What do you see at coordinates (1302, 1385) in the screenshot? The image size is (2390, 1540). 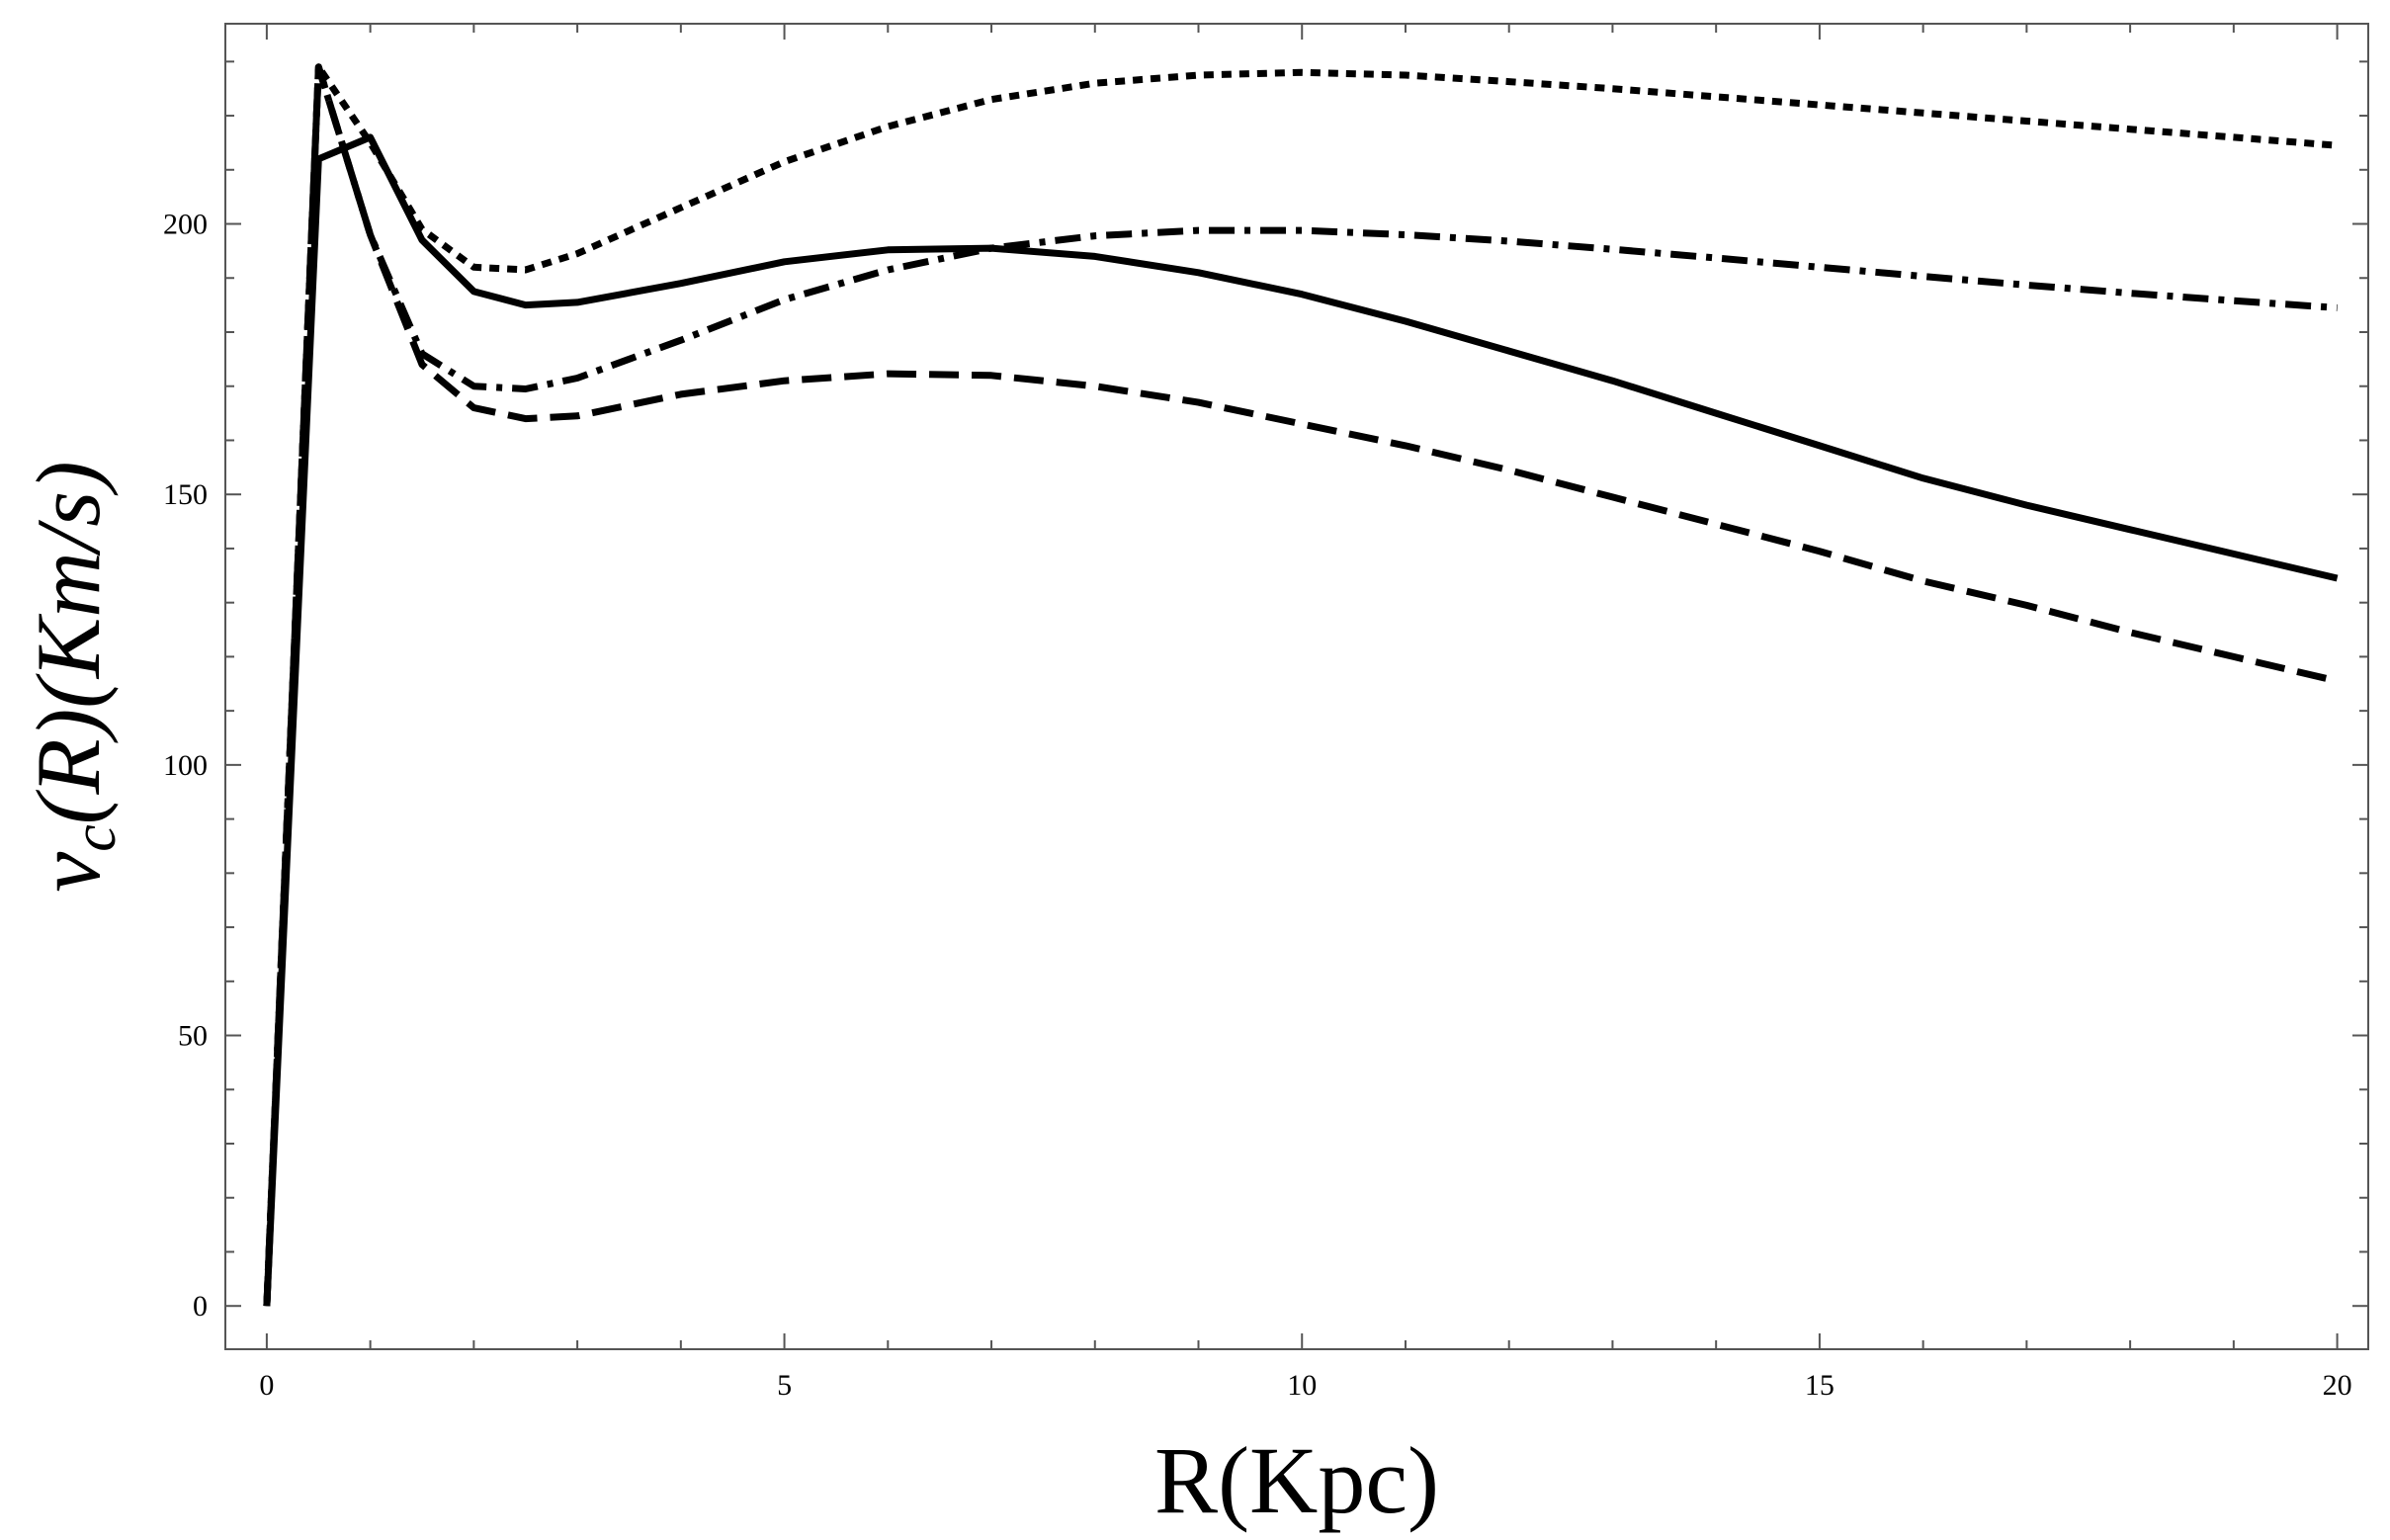 I see `x-tick-label: 10` at bounding box center [1302, 1385].